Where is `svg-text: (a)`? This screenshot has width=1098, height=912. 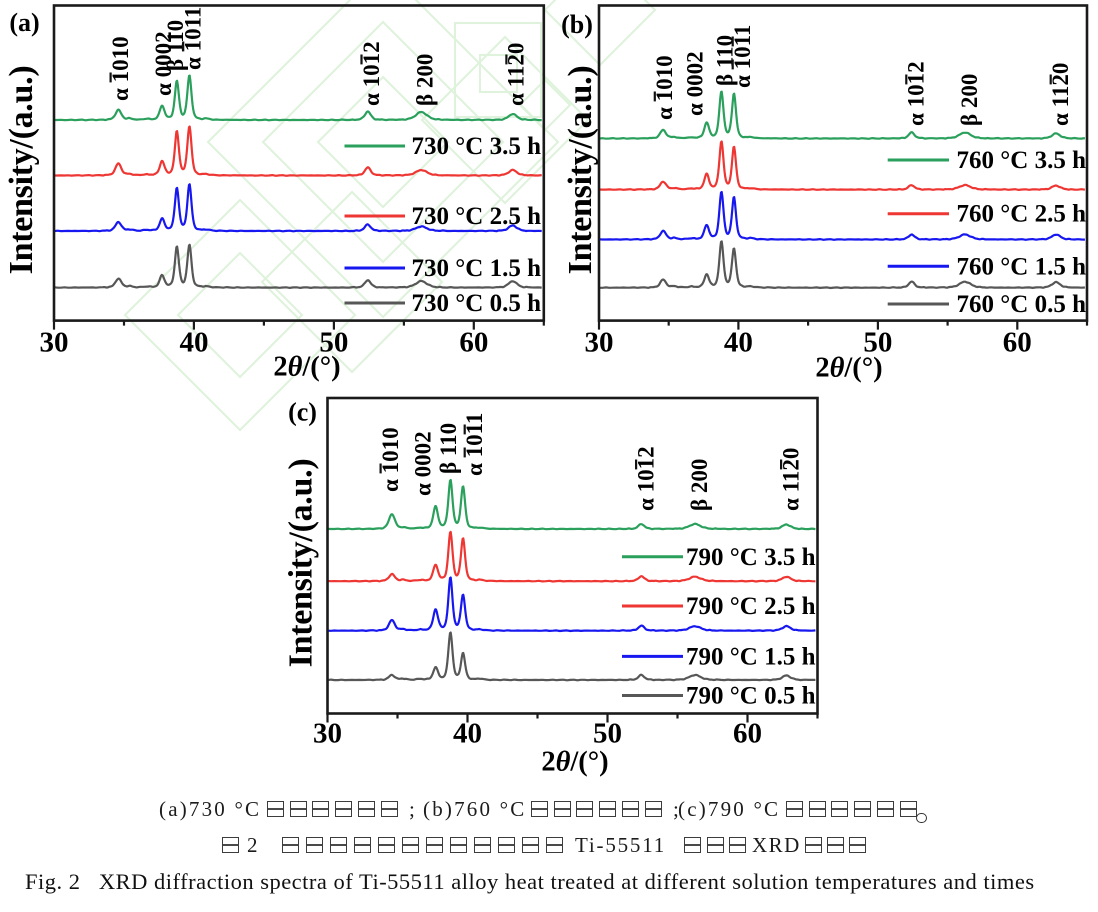 svg-text: (a) is located at coordinates (24, 22).